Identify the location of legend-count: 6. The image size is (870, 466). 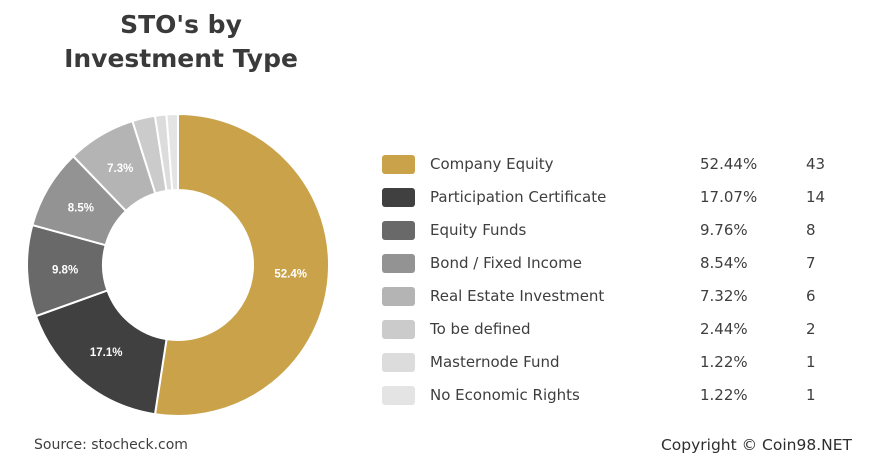
(811, 296).